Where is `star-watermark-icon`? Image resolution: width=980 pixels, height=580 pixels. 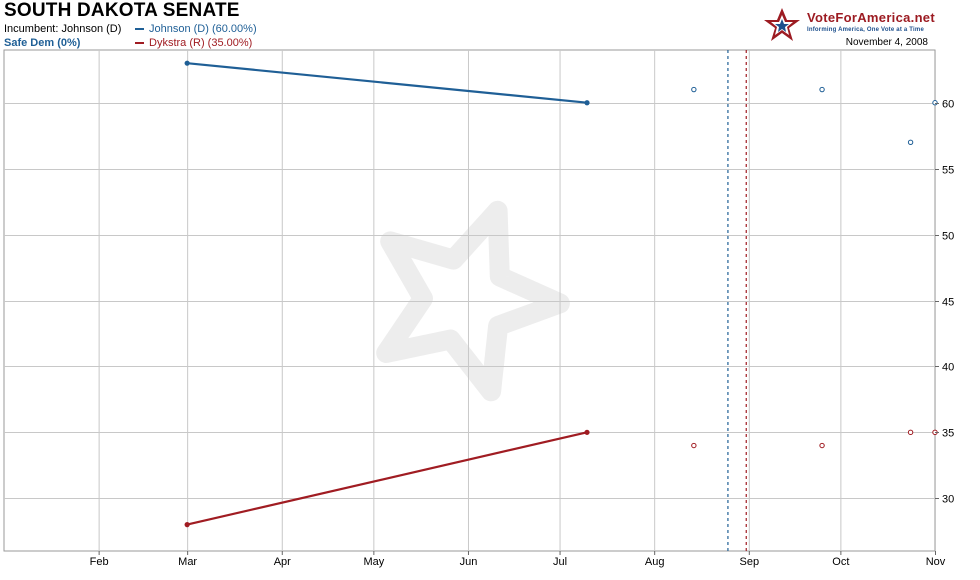 star-watermark-icon is located at coordinates (473, 301).